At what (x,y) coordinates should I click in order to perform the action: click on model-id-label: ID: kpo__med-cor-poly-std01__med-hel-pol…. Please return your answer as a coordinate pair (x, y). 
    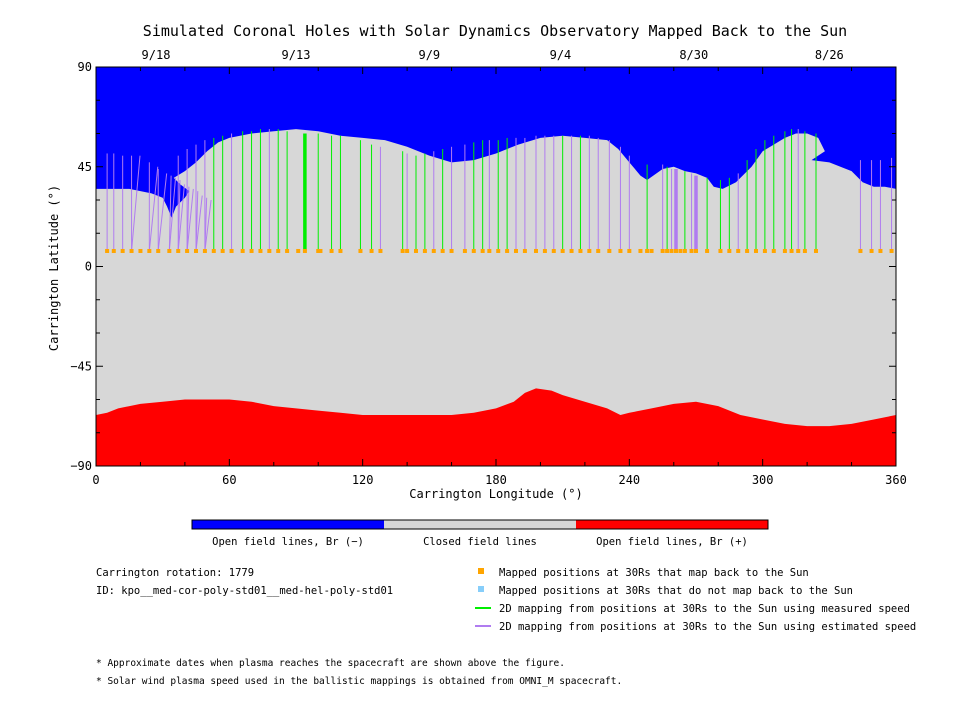
    Looking at the image, I should click on (244, 591).